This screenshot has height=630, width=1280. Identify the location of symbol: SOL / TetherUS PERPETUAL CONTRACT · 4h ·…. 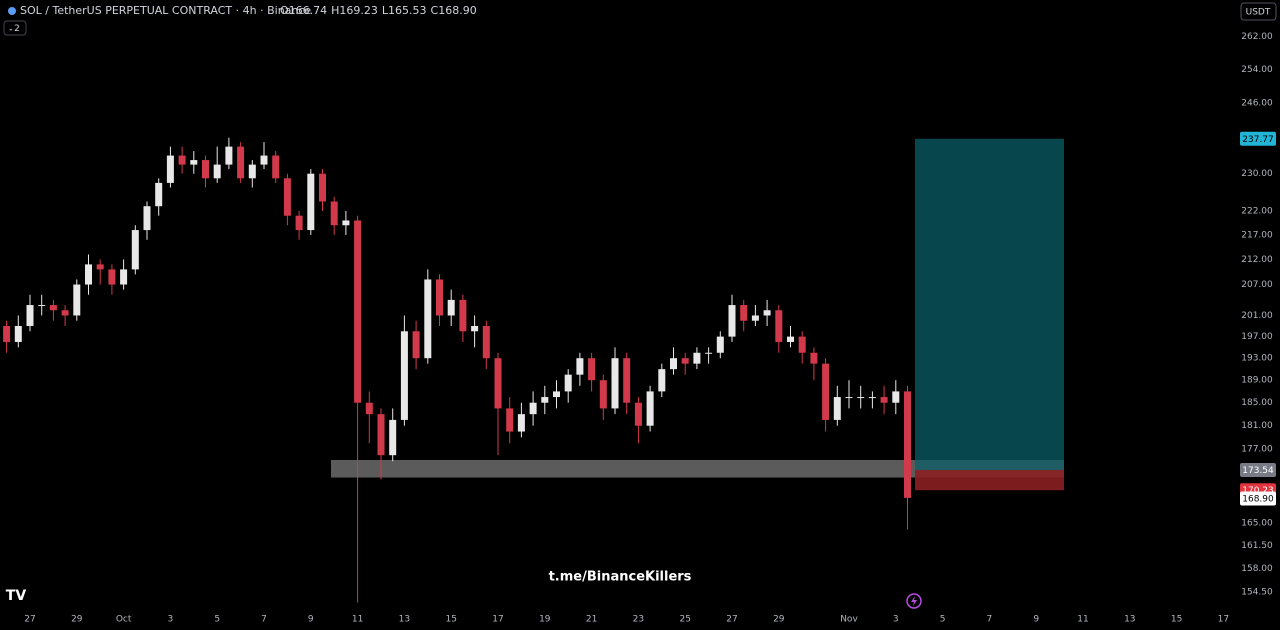
(165, 10).